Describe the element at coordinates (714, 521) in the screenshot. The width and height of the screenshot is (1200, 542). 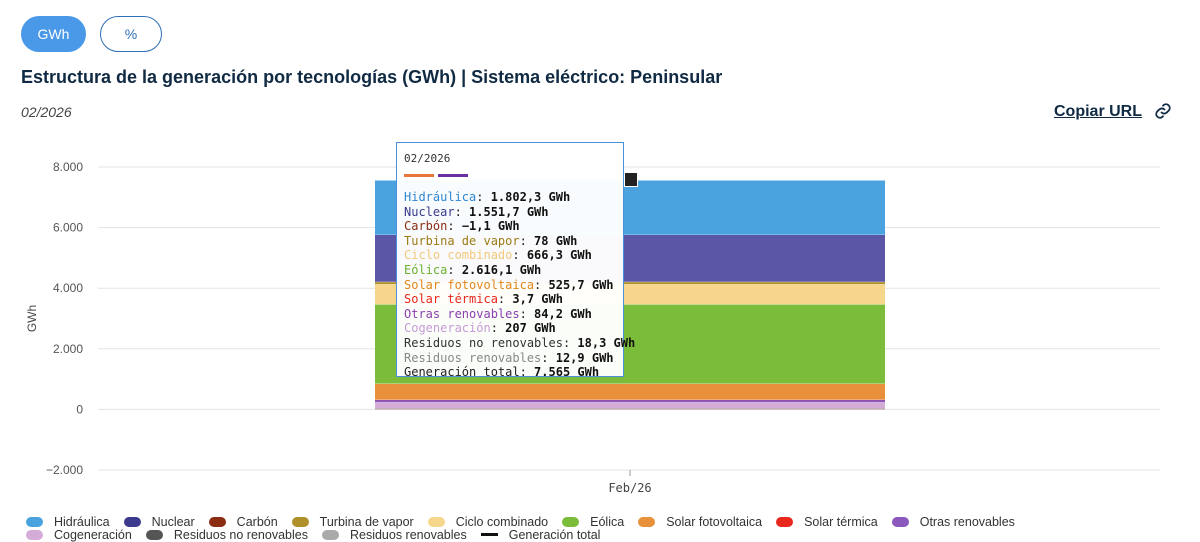
I see `legend-label: Solar fotovoltaica` at that location.